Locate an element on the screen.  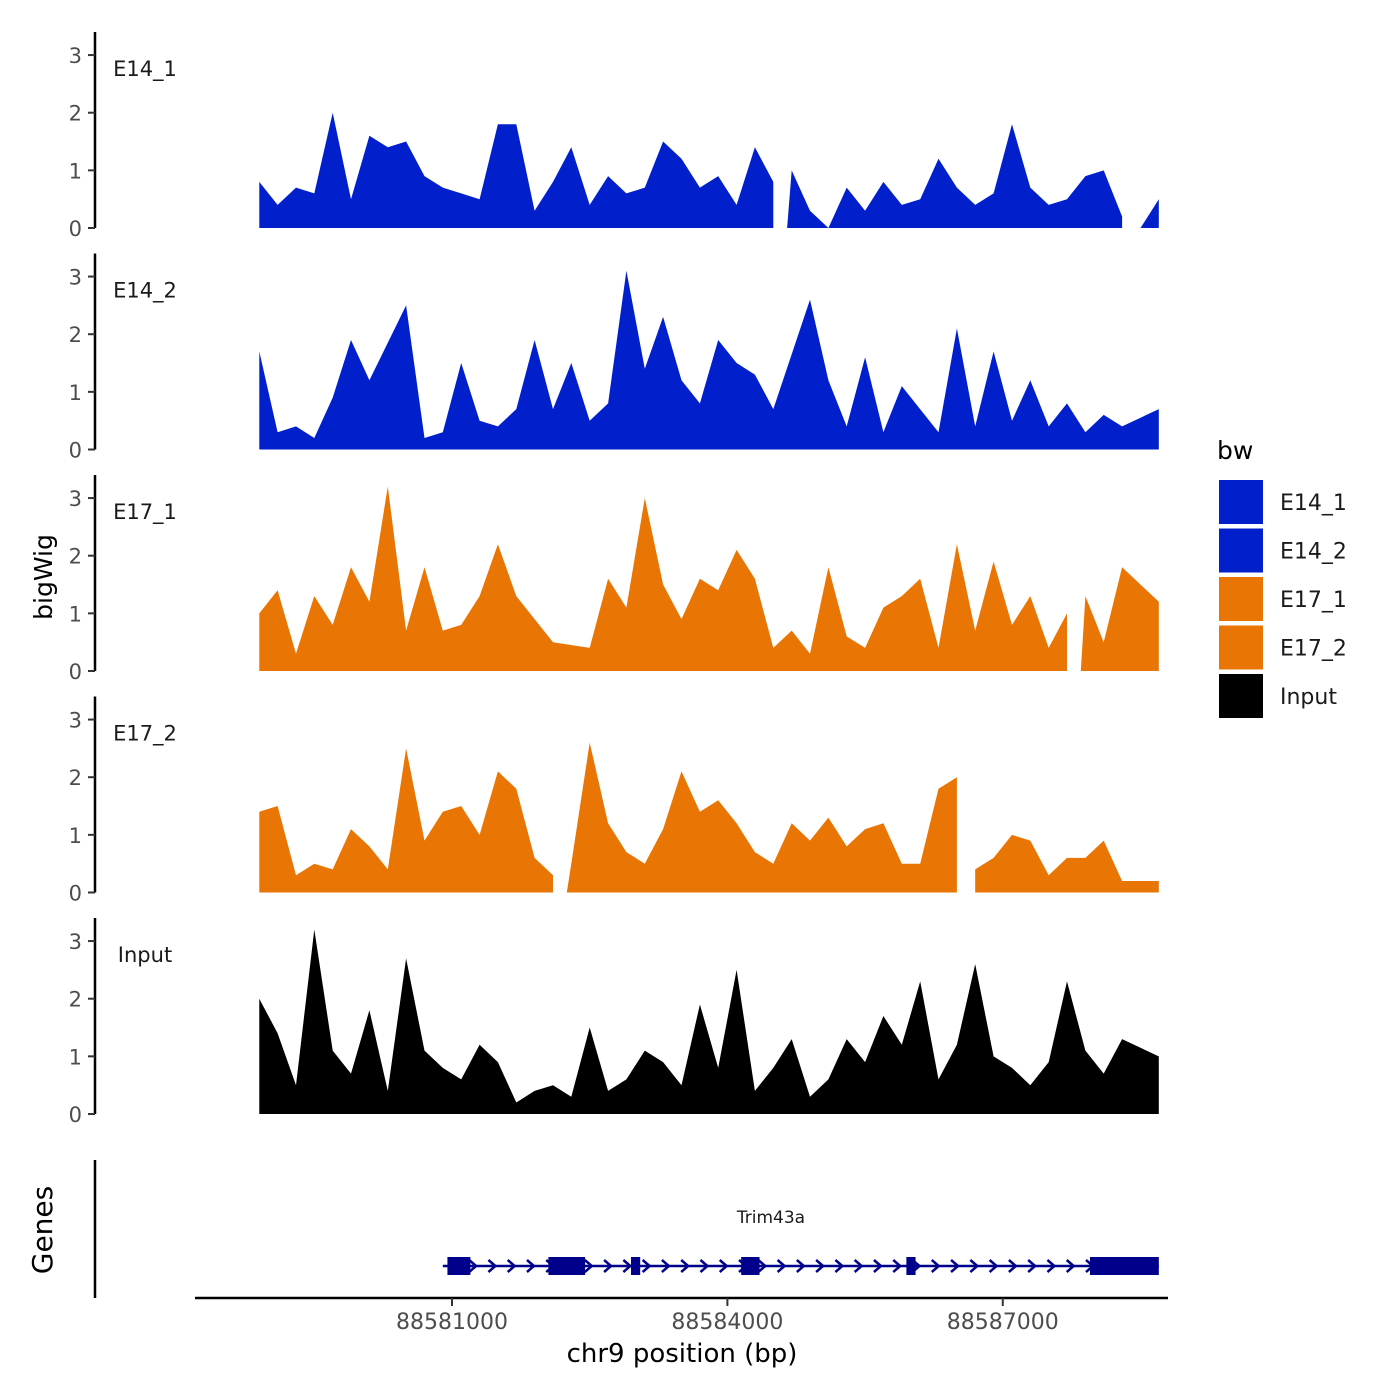
x-tick-label: 88587000 is located at coordinates (1003, 1322).